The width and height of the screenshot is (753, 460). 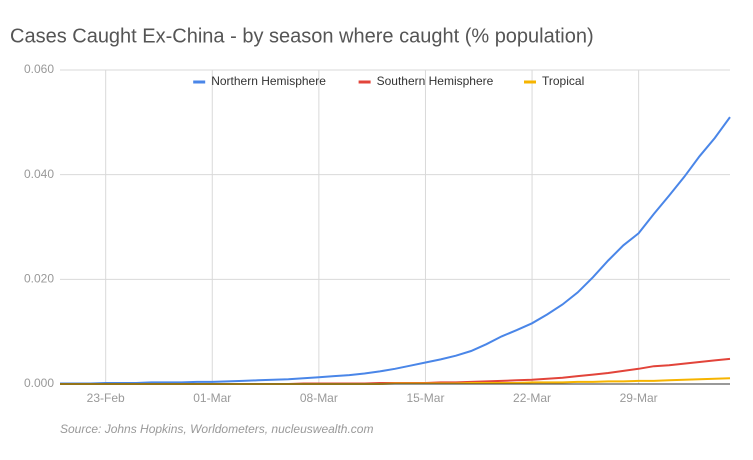 What do you see at coordinates (39, 279) in the screenshot?
I see `y-tick-label: 0.020` at bounding box center [39, 279].